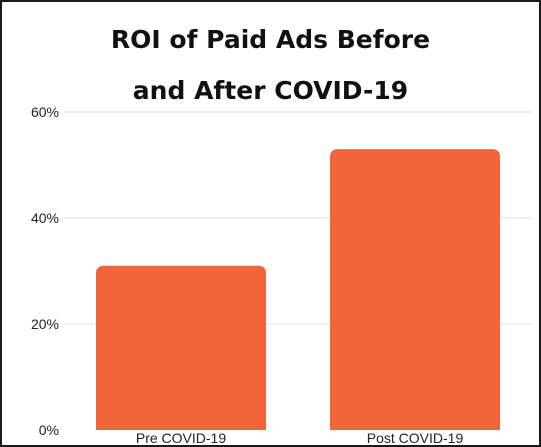 The width and height of the screenshot is (541, 447). What do you see at coordinates (270, 90) in the screenshot?
I see `chart-title-line-2: and After COVID-19` at bounding box center [270, 90].